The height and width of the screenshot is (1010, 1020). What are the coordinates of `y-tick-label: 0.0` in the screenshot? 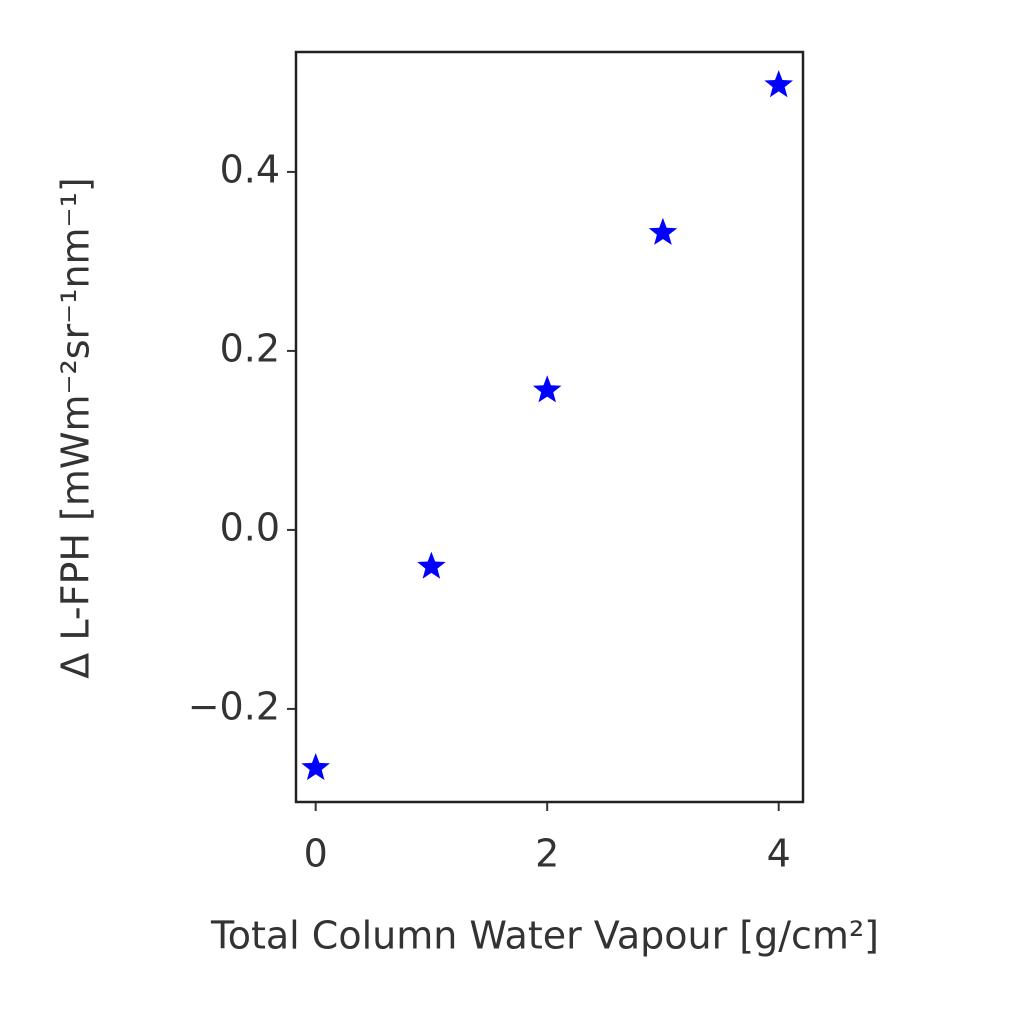 It's located at (250, 527).